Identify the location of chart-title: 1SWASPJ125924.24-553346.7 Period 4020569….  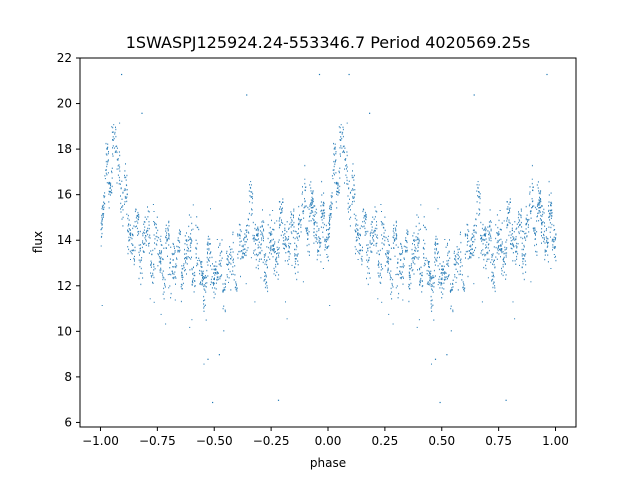
(328, 42).